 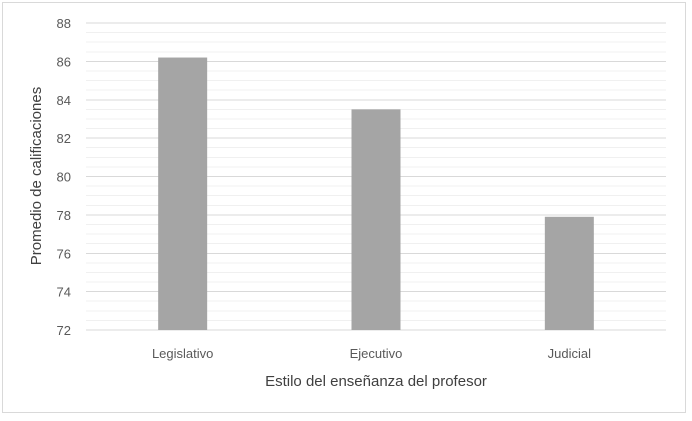 I want to click on x-tick-label: Legislativo, so click(x=182, y=353).